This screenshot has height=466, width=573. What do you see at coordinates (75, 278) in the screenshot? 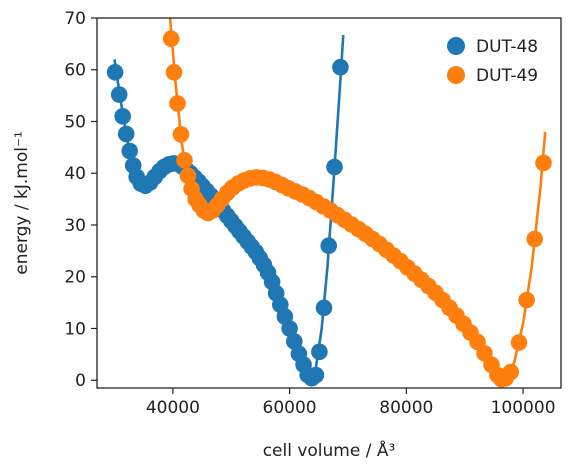
I see `y-tick-label: 20` at bounding box center [75, 278].